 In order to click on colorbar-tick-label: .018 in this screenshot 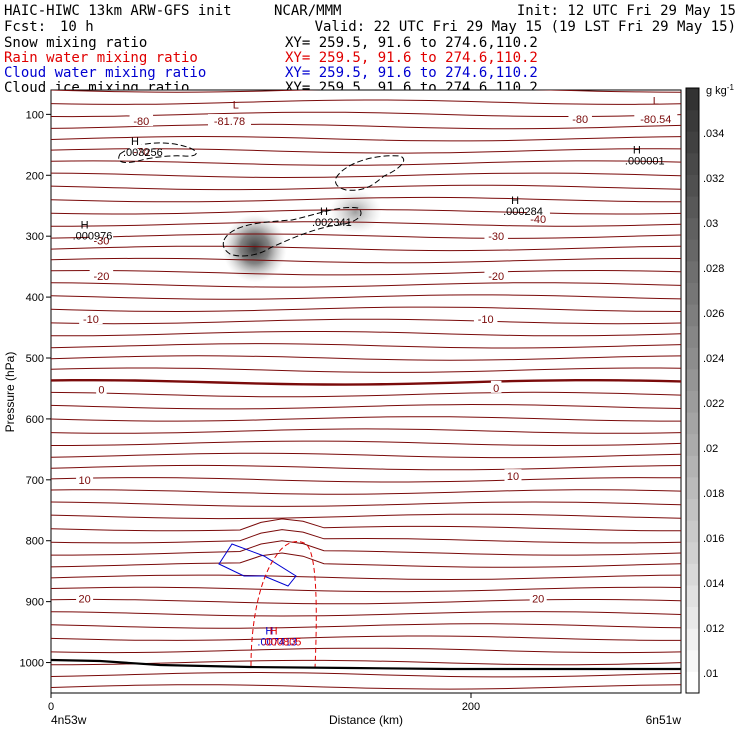, I will do `click(713, 494)`.